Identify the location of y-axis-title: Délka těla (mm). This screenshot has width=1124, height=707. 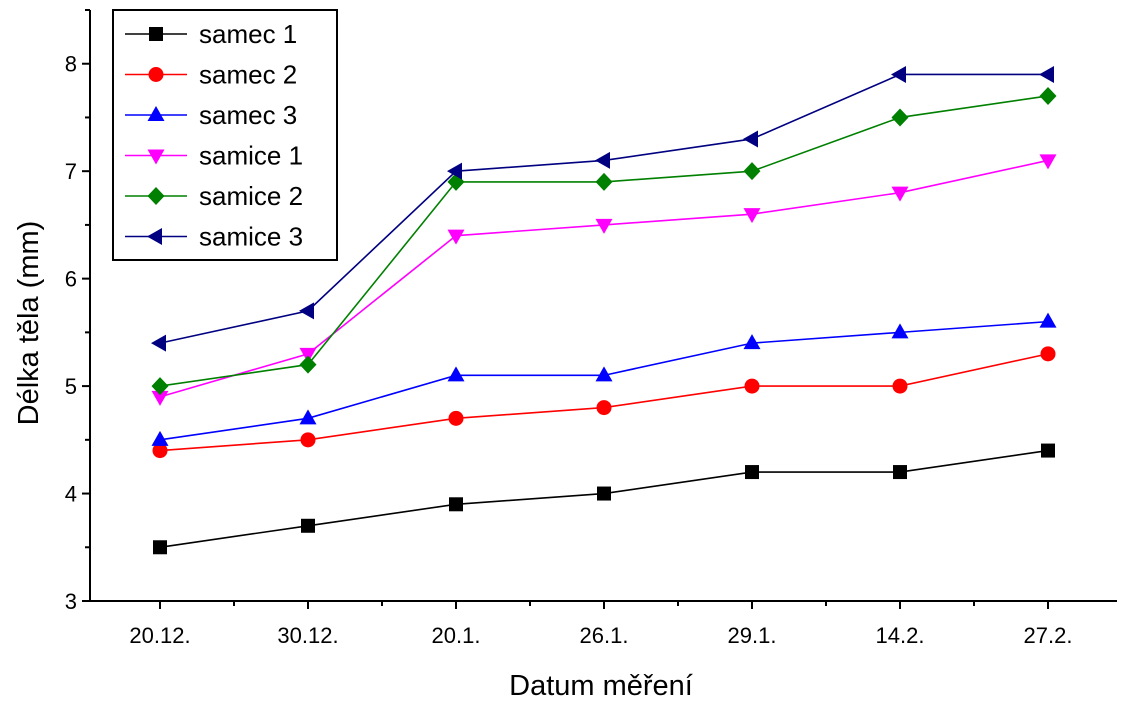
(29, 323).